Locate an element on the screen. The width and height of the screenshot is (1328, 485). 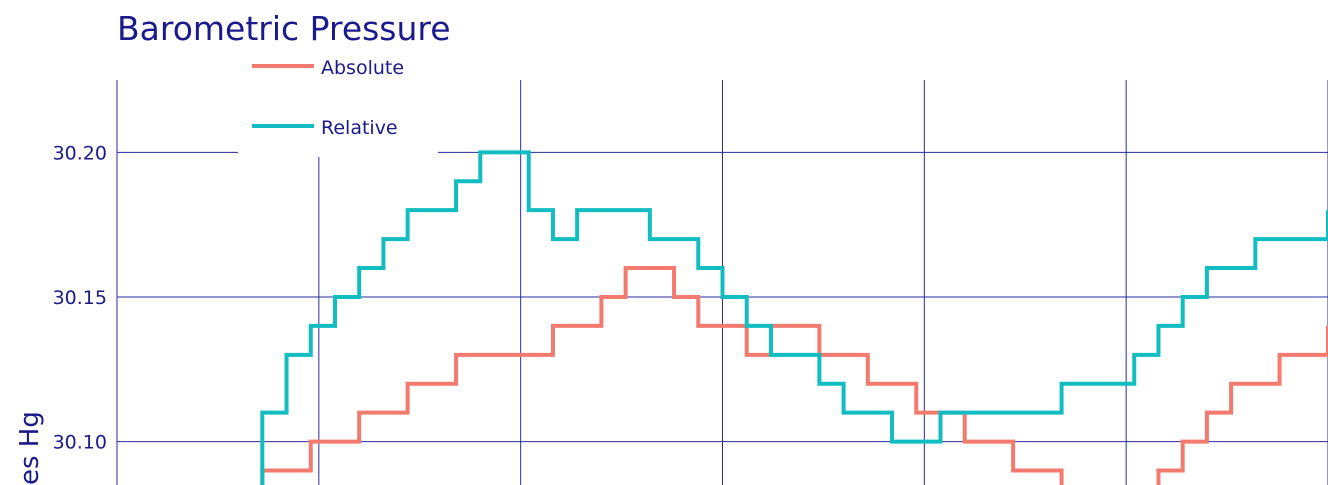
legend-background is located at coordinates (338, 104).